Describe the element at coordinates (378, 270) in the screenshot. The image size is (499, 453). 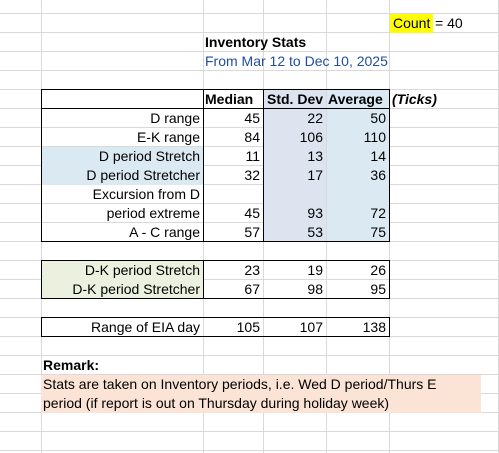
I see `average-value: 26` at that location.